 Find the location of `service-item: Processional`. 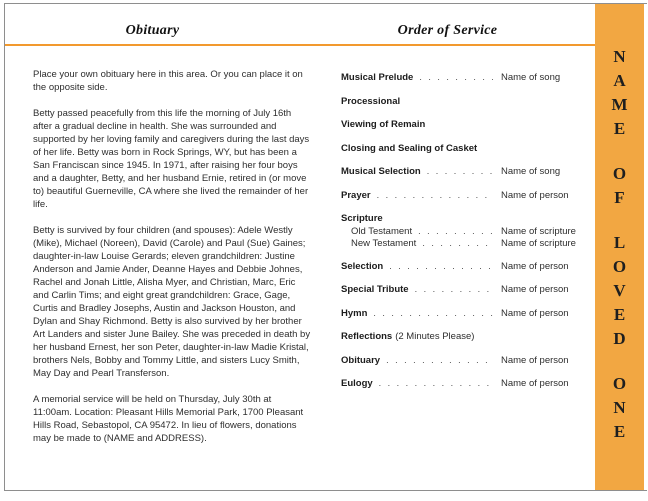

service-item: Processional is located at coordinates (464, 102).